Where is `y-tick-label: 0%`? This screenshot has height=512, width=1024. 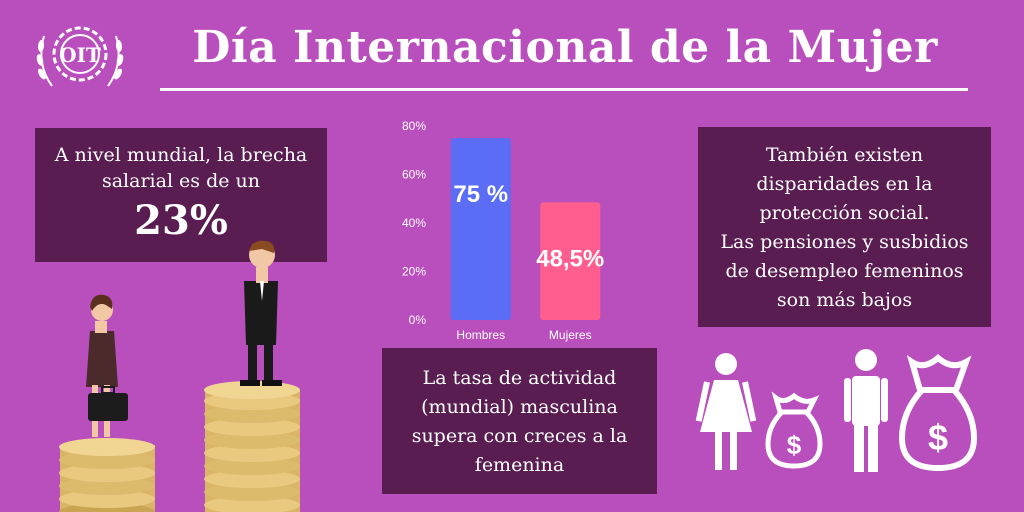
y-tick-label: 0% is located at coordinates (418, 320).